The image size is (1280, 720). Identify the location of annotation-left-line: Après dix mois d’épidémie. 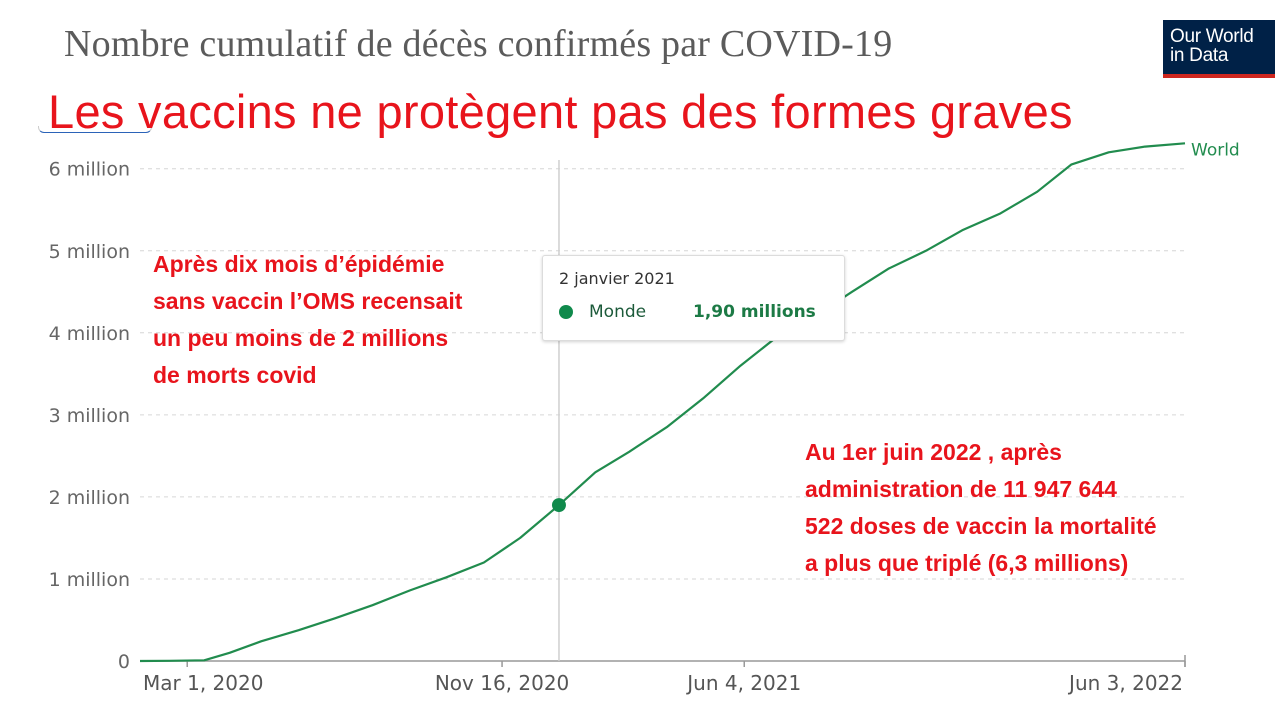
(299, 264).